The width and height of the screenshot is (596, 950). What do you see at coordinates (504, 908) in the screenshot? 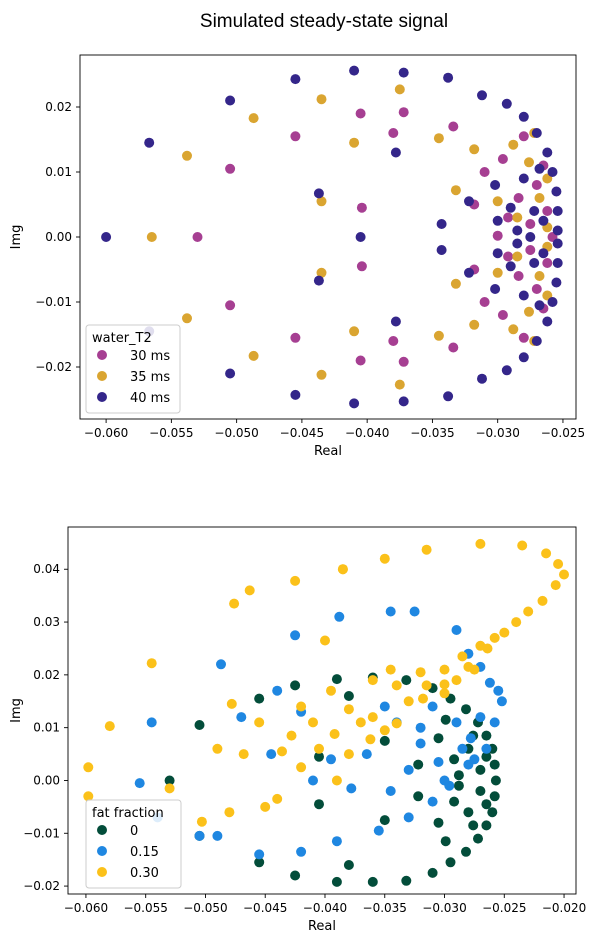
I see `x-tick-label: −0.025` at bounding box center [504, 908].